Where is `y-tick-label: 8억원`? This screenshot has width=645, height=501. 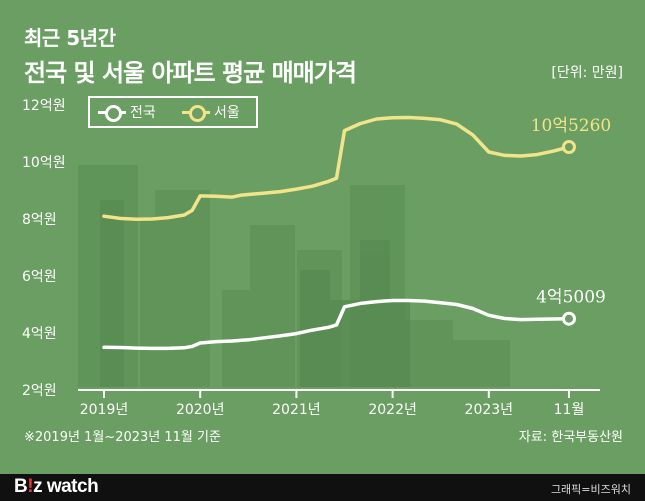
y-tick-label: 8억원 is located at coordinates (39, 220).